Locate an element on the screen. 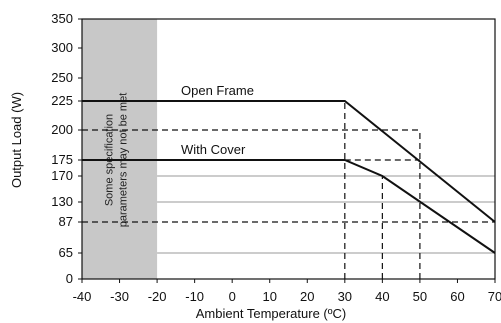 The width and height of the screenshot is (501, 323). x-tick-label-40: 40 is located at coordinates (382, 296).